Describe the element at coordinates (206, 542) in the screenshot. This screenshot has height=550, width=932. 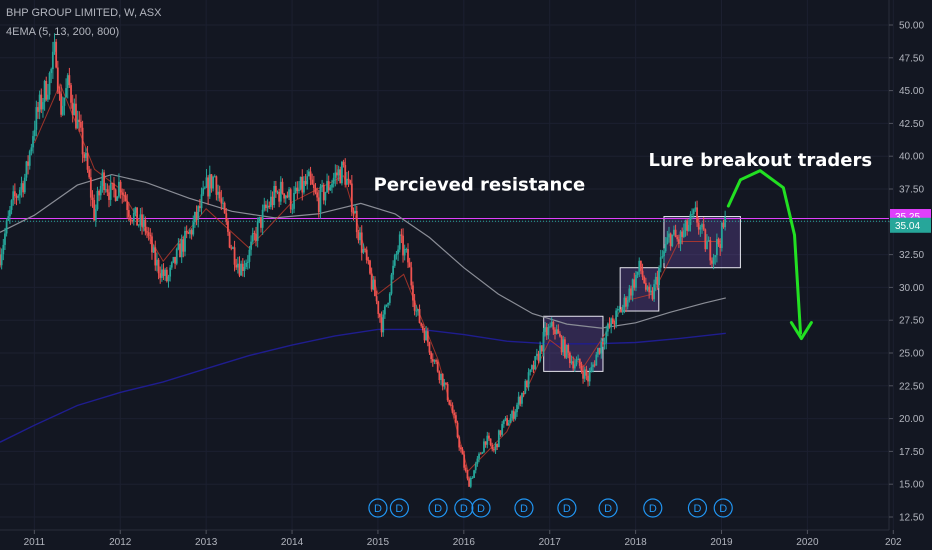
I see `x-tick-label: 2013` at that location.